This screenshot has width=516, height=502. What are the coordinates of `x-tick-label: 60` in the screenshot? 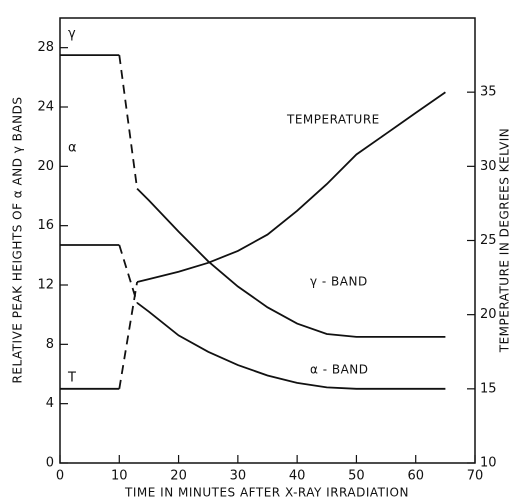 It's located at (415, 476).